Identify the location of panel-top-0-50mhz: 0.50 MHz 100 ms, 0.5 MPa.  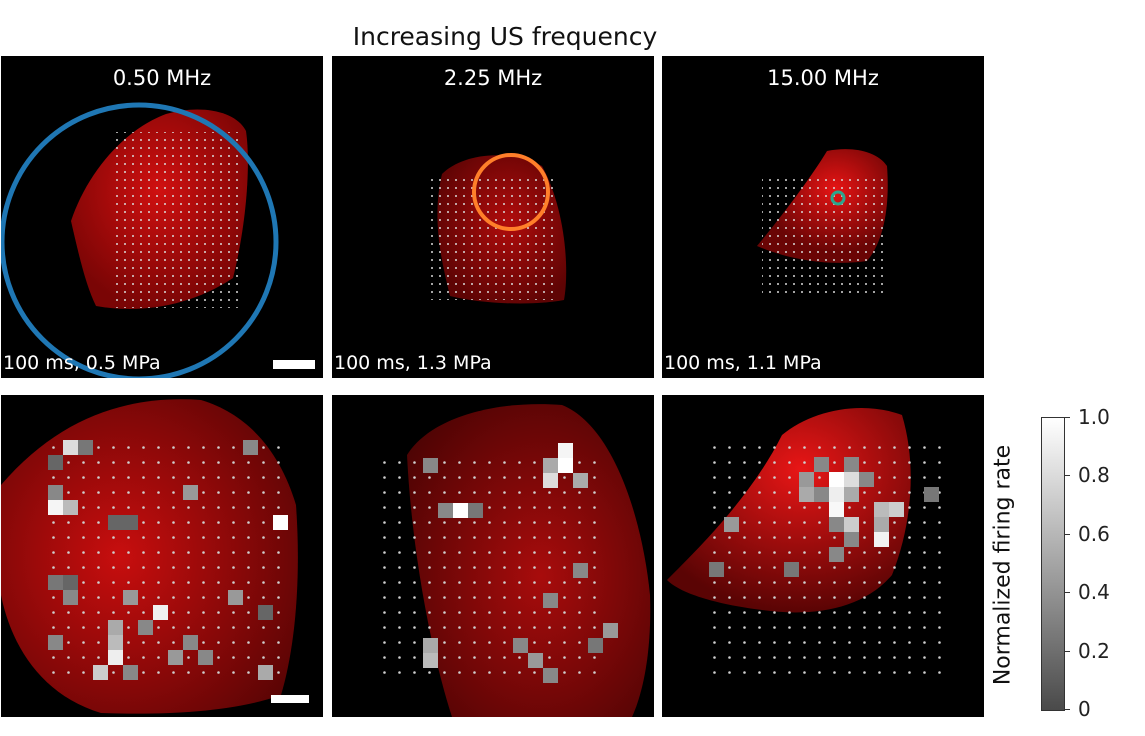
(162, 217).